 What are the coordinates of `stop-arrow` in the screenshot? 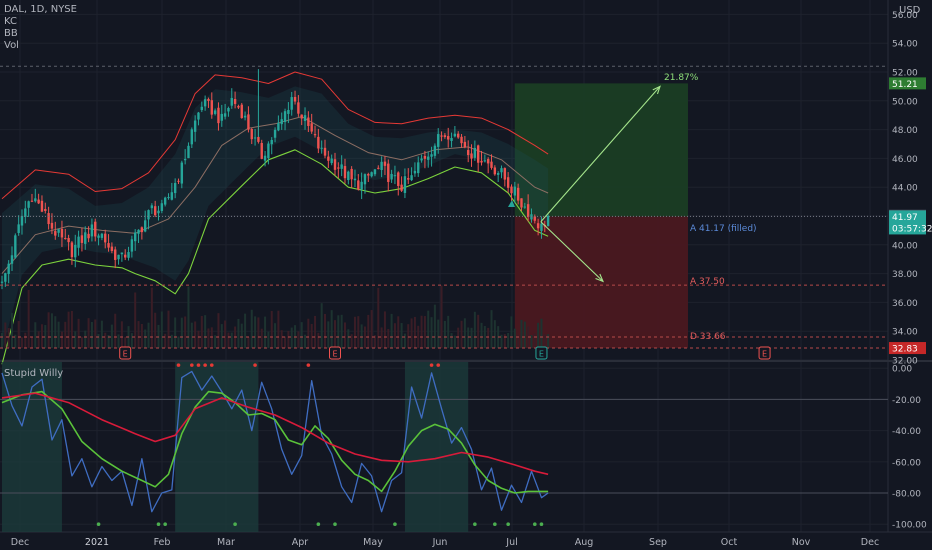 It's located at (572, 251).